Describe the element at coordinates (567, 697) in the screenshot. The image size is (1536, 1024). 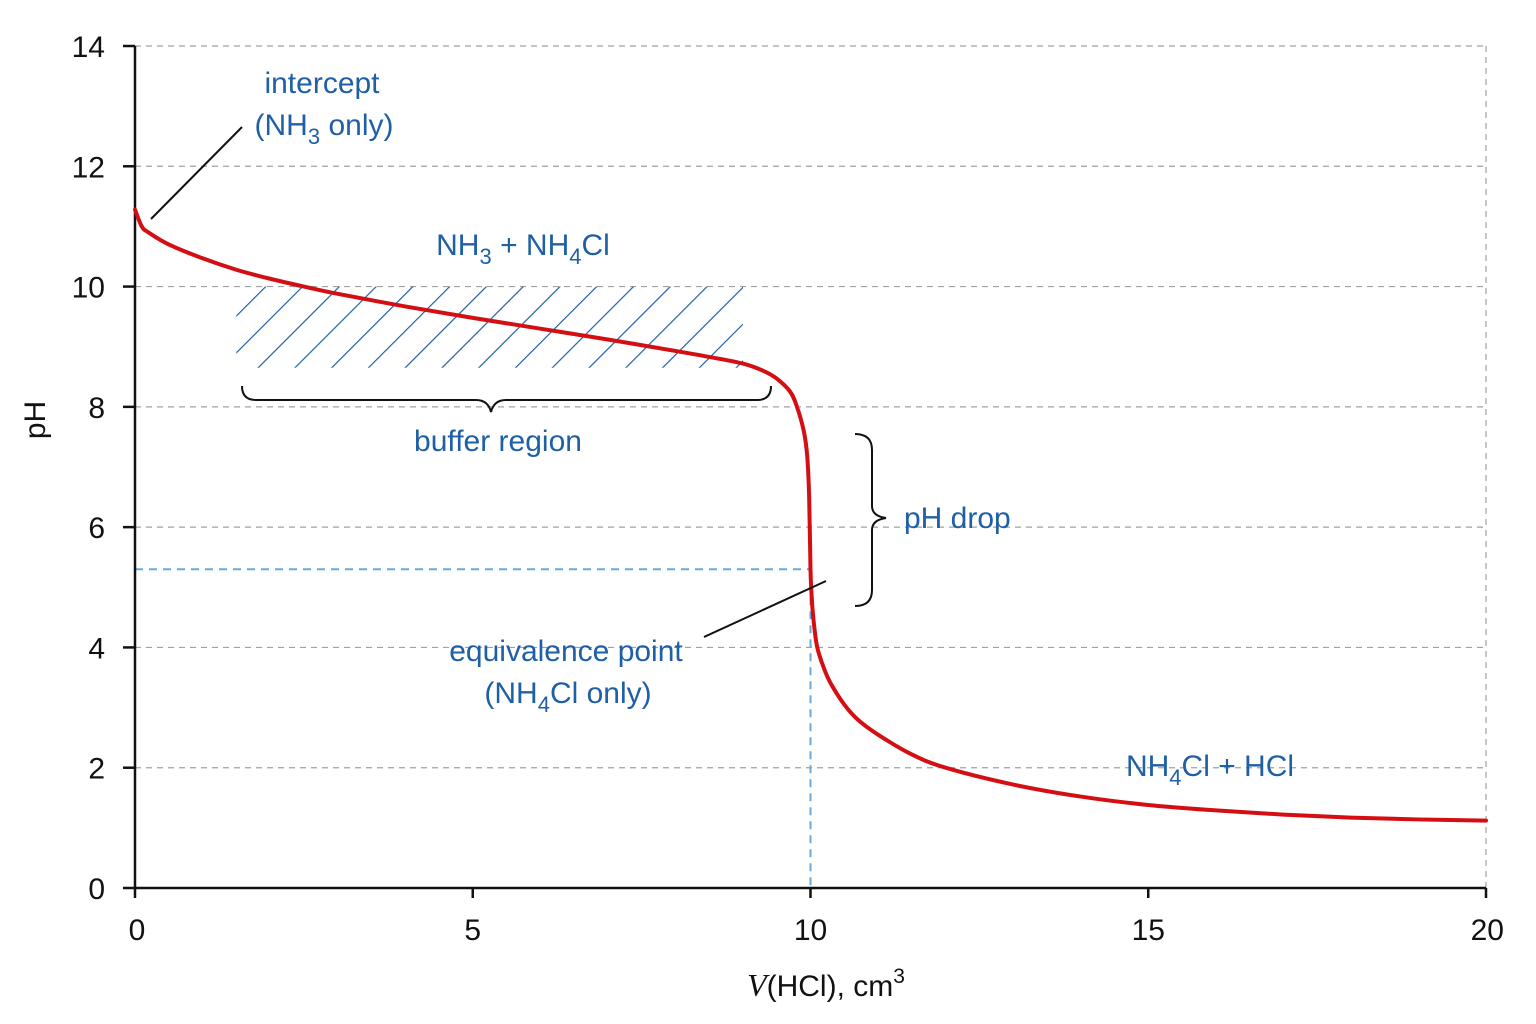
I see `equivalence-label-line2: (NH4Cl only)` at that location.